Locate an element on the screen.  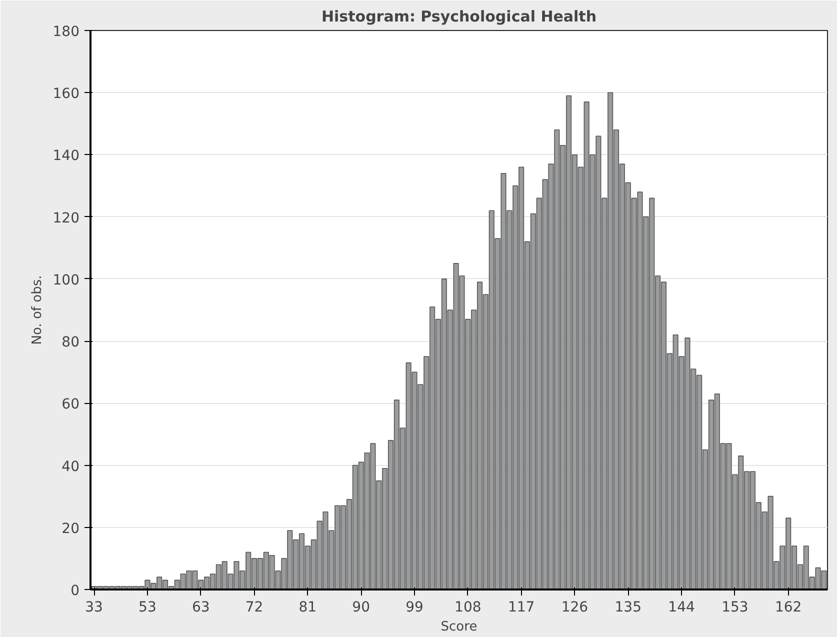
x-tick-label: 135 is located at coordinates (628, 608).